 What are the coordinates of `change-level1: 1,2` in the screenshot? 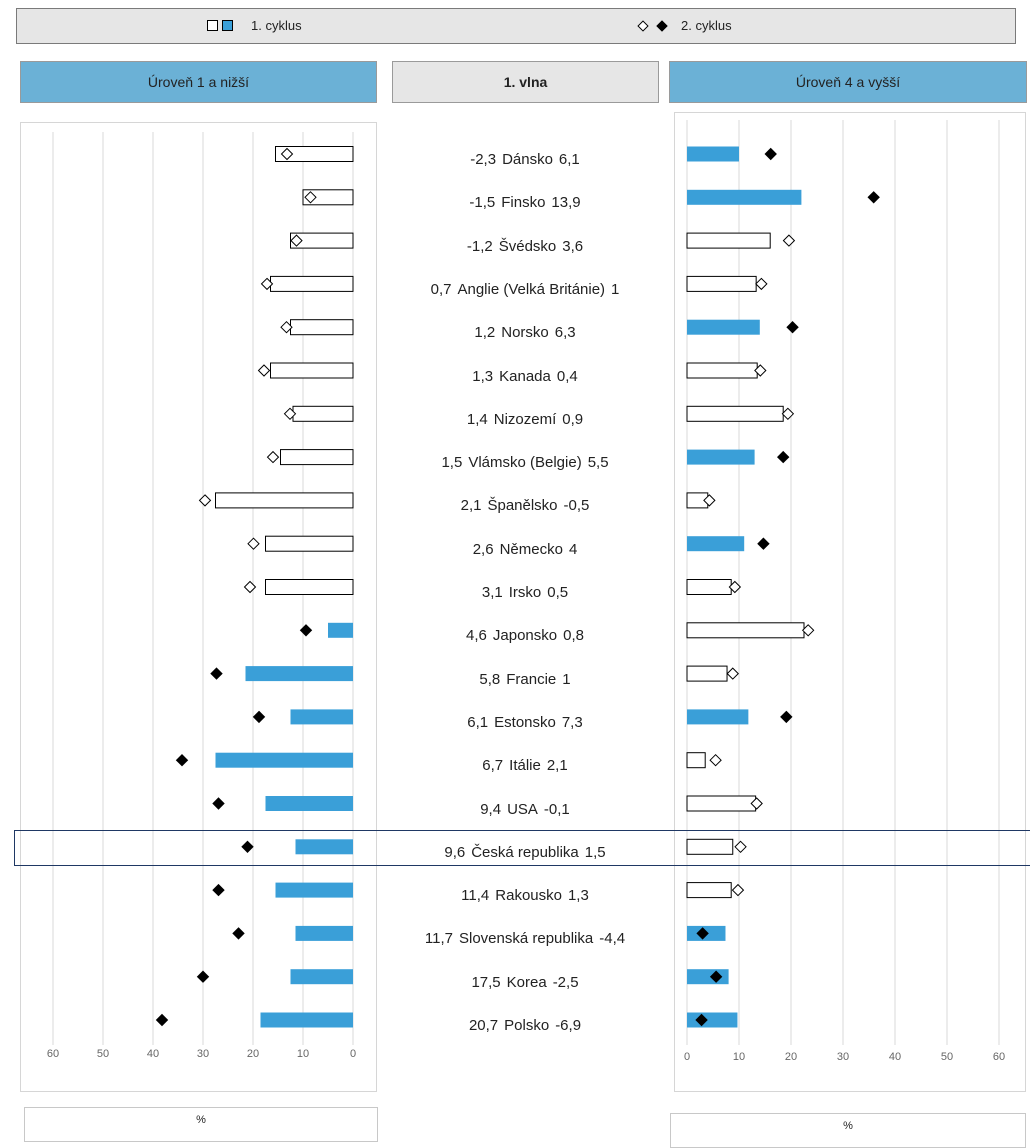 It's located at (485, 333).